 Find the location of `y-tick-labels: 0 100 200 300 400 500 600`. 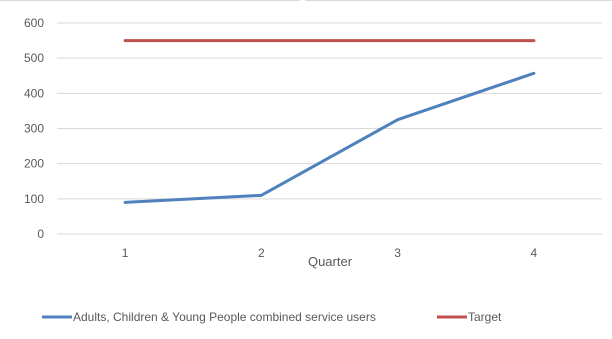

y-tick-labels: 0 100 200 300 400 500 600 is located at coordinates (34, 128).